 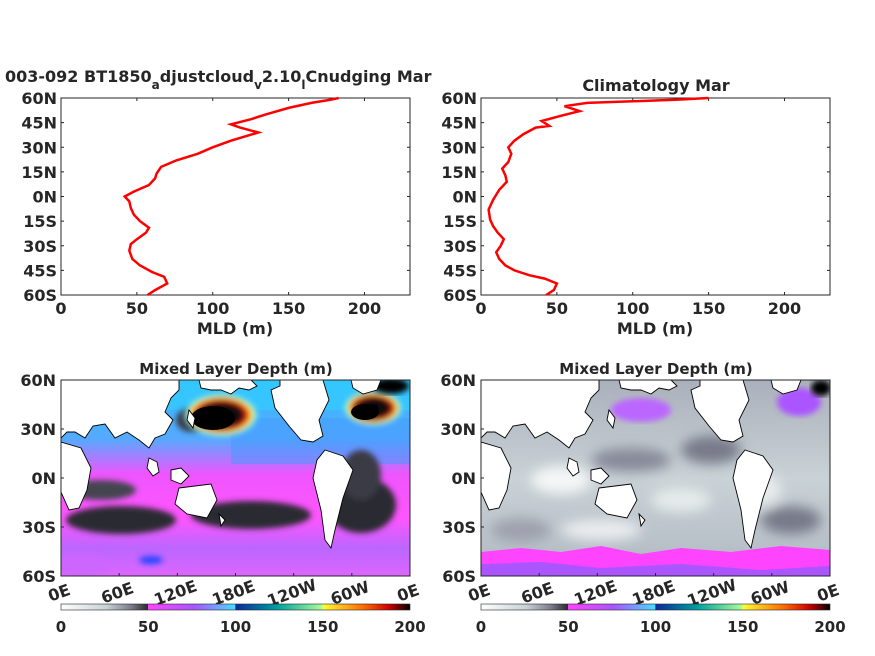 I want to click on profile-model-axes, so click(x=235, y=196).